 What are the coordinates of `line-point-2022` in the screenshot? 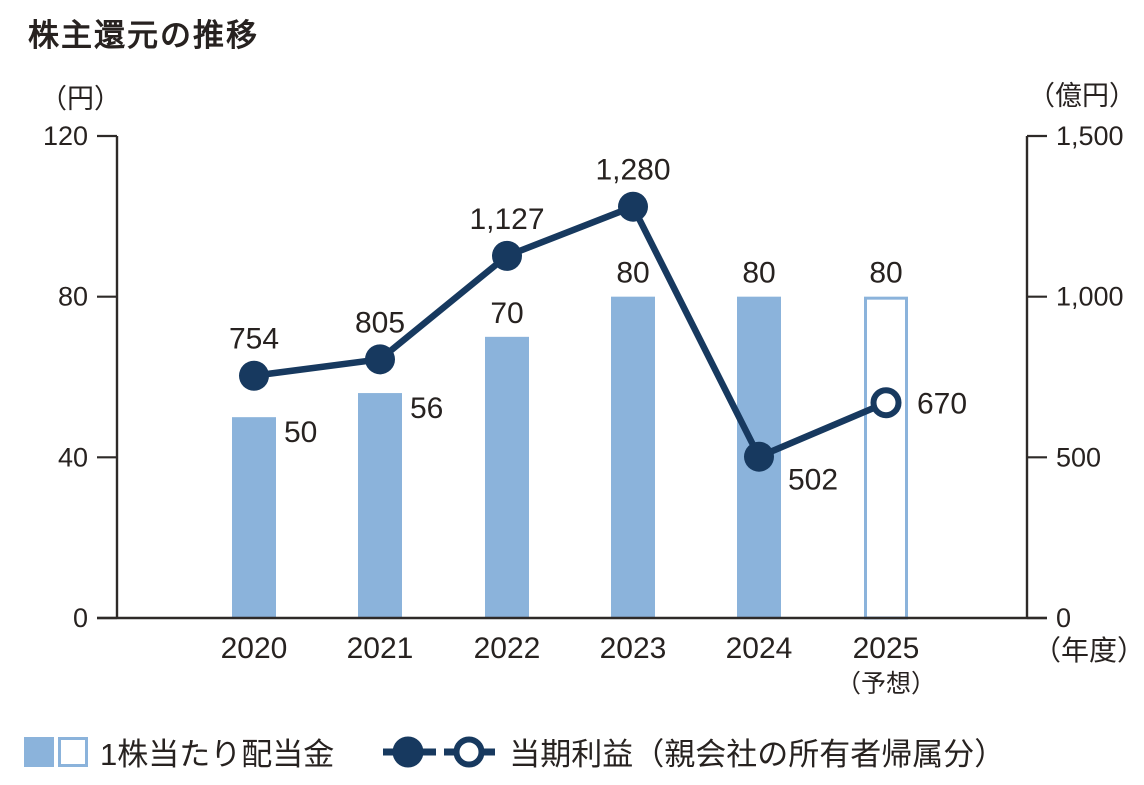 It's located at (507, 255).